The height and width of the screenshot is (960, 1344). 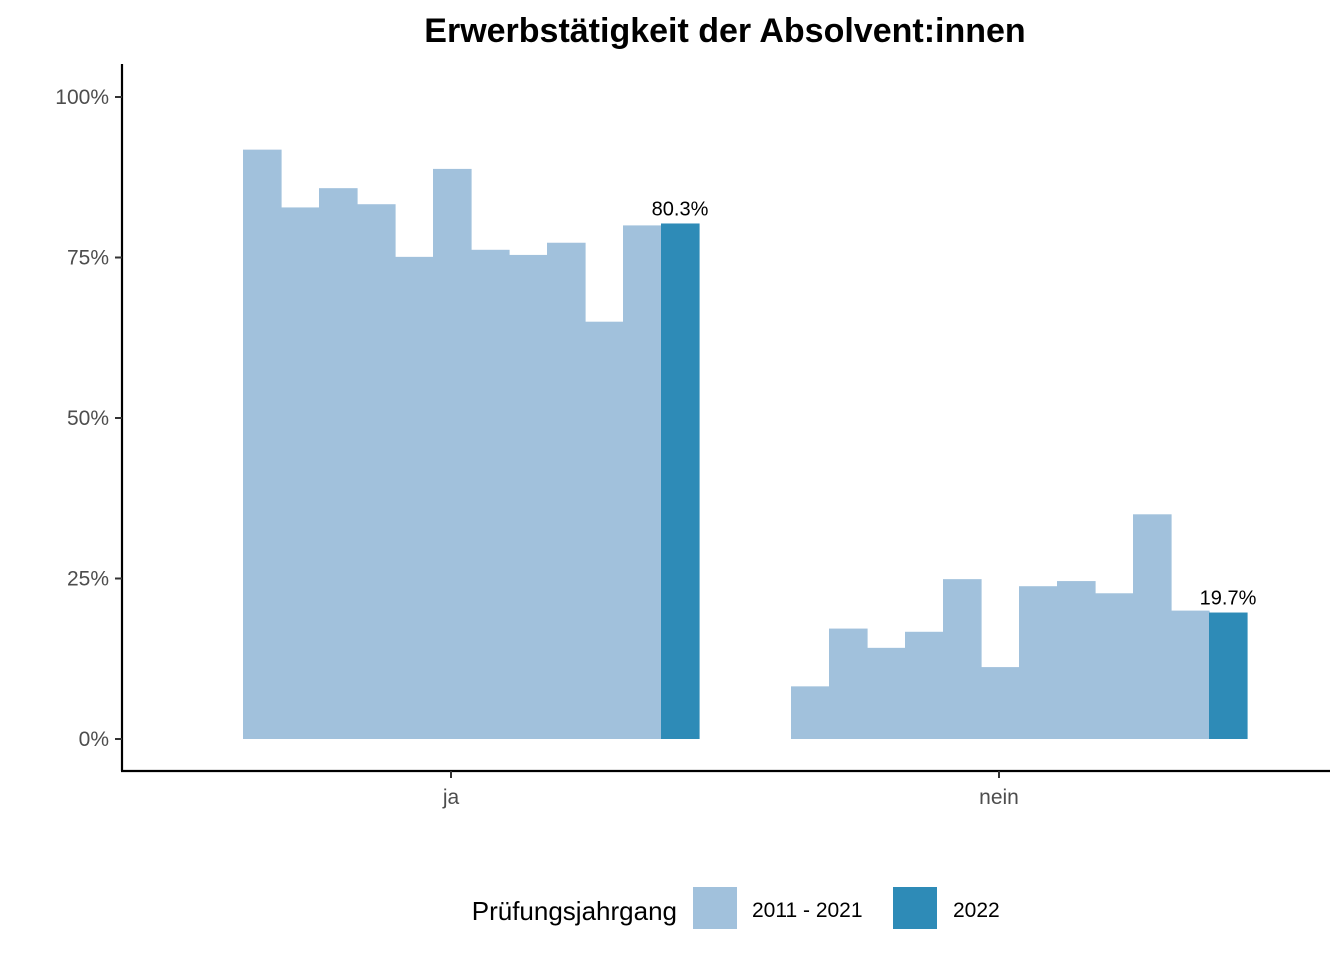 I want to click on data-label-ja: 80.3%, so click(x=680, y=209).